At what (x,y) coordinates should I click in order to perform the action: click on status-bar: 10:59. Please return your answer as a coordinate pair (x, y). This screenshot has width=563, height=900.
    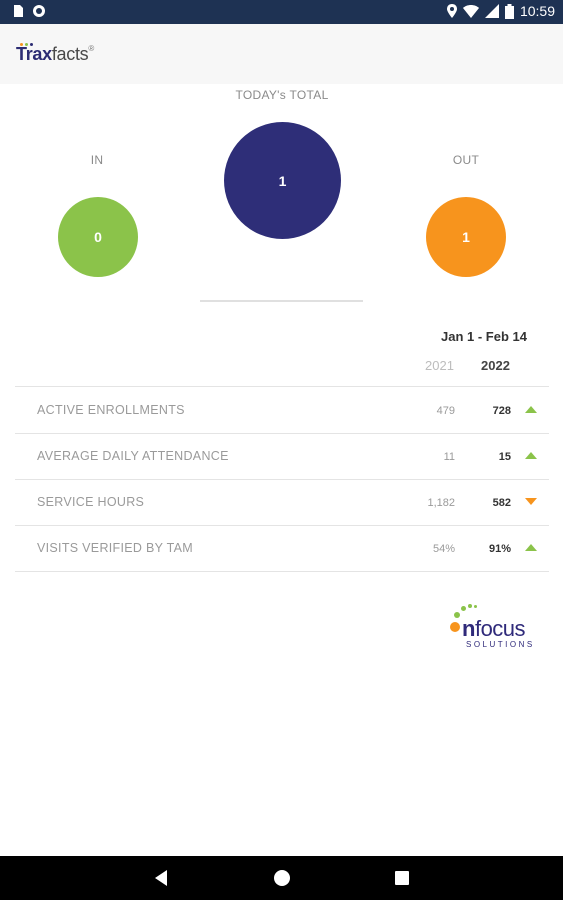
    Looking at the image, I should click on (281, 12).